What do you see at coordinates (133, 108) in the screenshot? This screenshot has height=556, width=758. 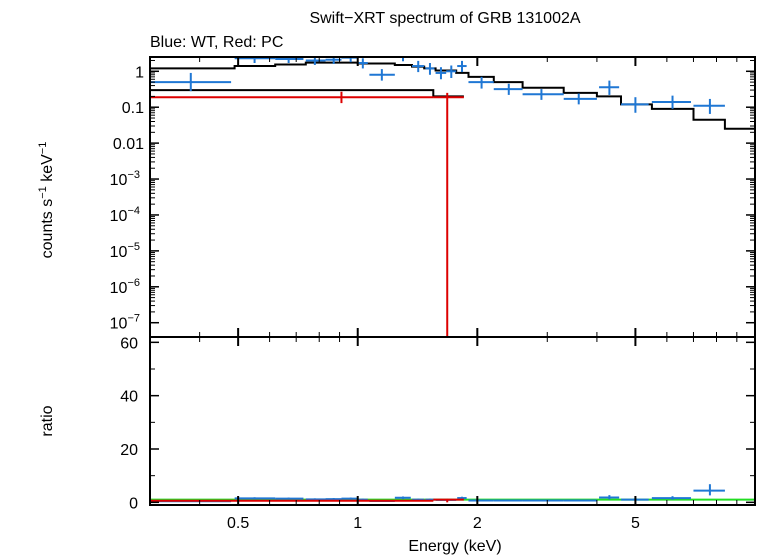 I see `top-y-tick-label: 0.1` at bounding box center [133, 108].